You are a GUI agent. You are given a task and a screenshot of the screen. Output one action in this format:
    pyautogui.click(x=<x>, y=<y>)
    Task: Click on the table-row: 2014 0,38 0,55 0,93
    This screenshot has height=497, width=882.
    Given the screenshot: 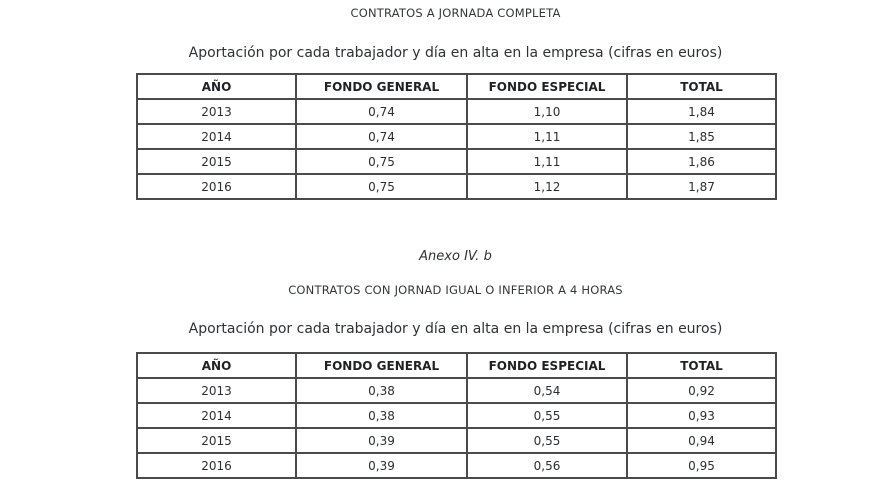 What is the action you would take?
    pyautogui.click(x=456, y=415)
    